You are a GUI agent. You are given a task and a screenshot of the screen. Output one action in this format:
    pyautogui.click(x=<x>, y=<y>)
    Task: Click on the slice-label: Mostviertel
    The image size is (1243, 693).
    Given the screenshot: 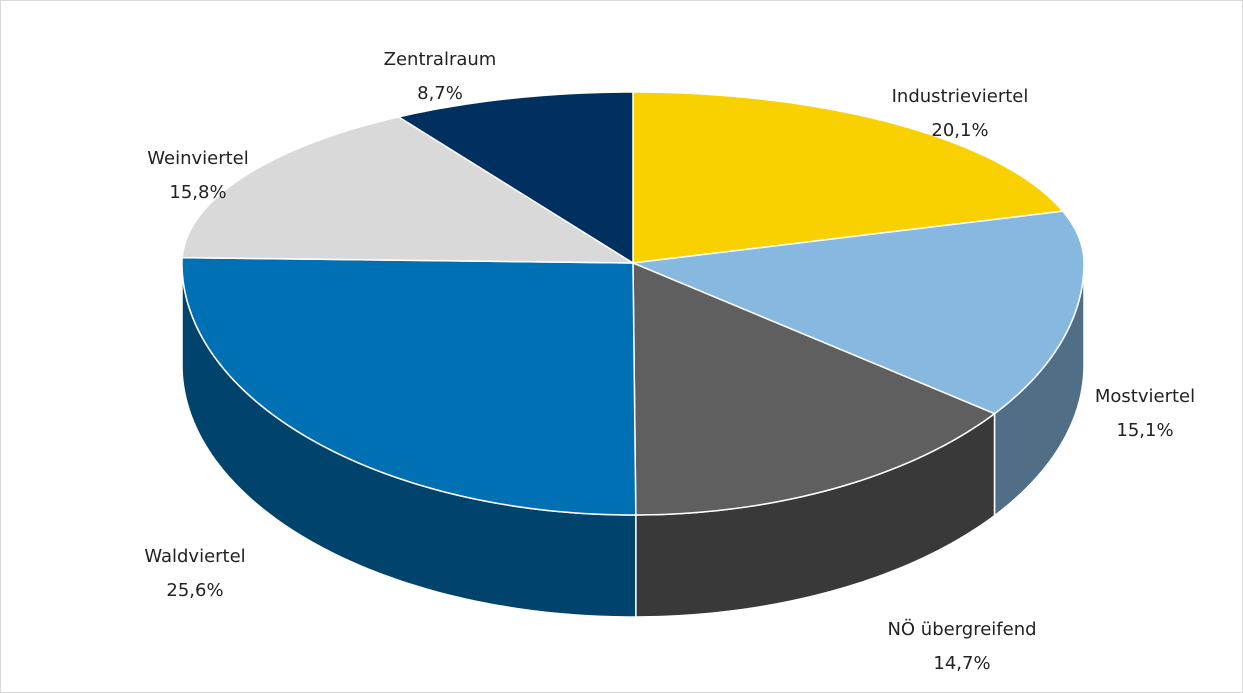 What is the action you would take?
    pyautogui.click(x=1145, y=396)
    